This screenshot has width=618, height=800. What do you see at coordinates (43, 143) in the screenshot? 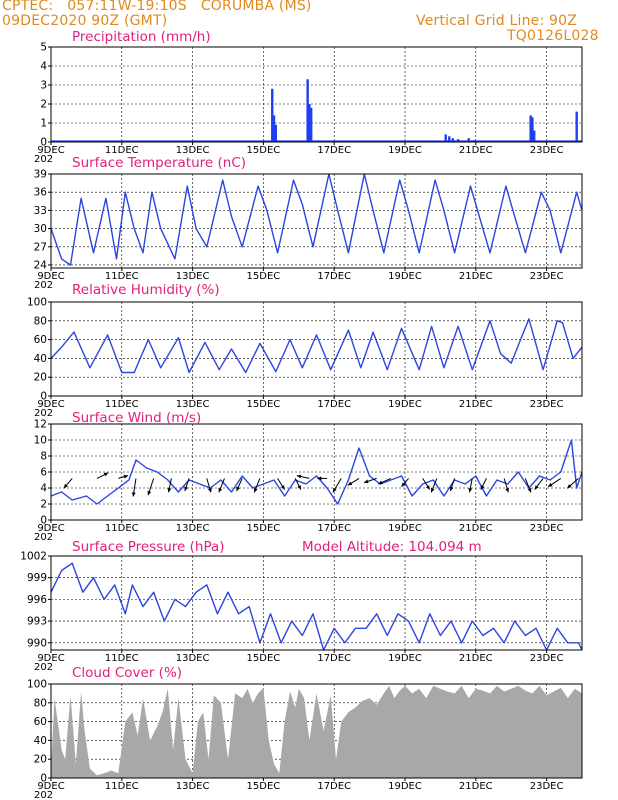
I see `precip-ytick-label: 0` at bounding box center [43, 143].